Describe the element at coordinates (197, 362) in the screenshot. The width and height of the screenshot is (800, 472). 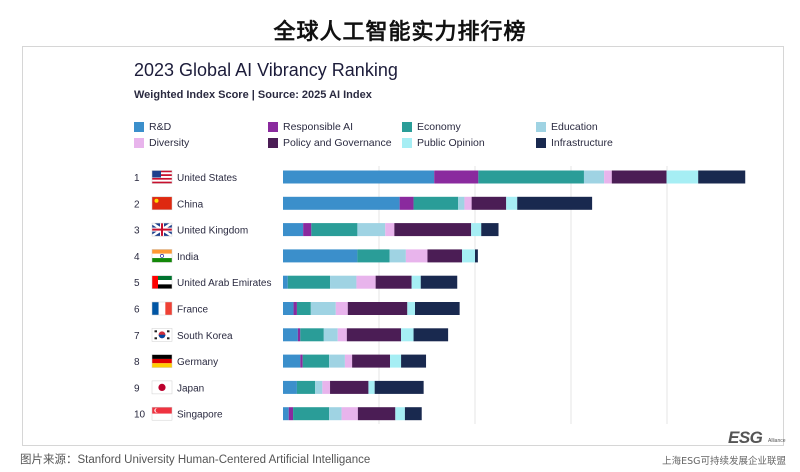
I see `country-label: Germany` at that location.